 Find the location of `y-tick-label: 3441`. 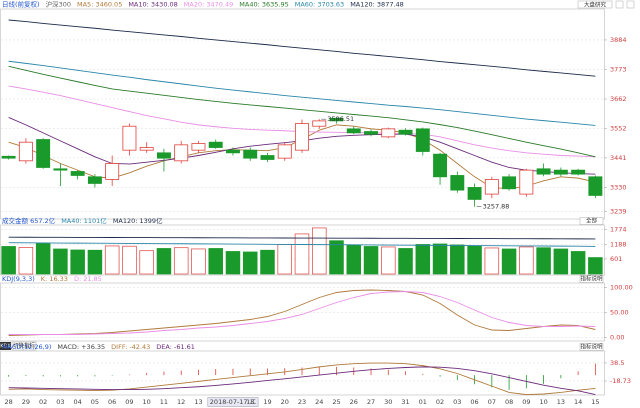

y-tick-label: 3441 is located at coordinates (618, 158).